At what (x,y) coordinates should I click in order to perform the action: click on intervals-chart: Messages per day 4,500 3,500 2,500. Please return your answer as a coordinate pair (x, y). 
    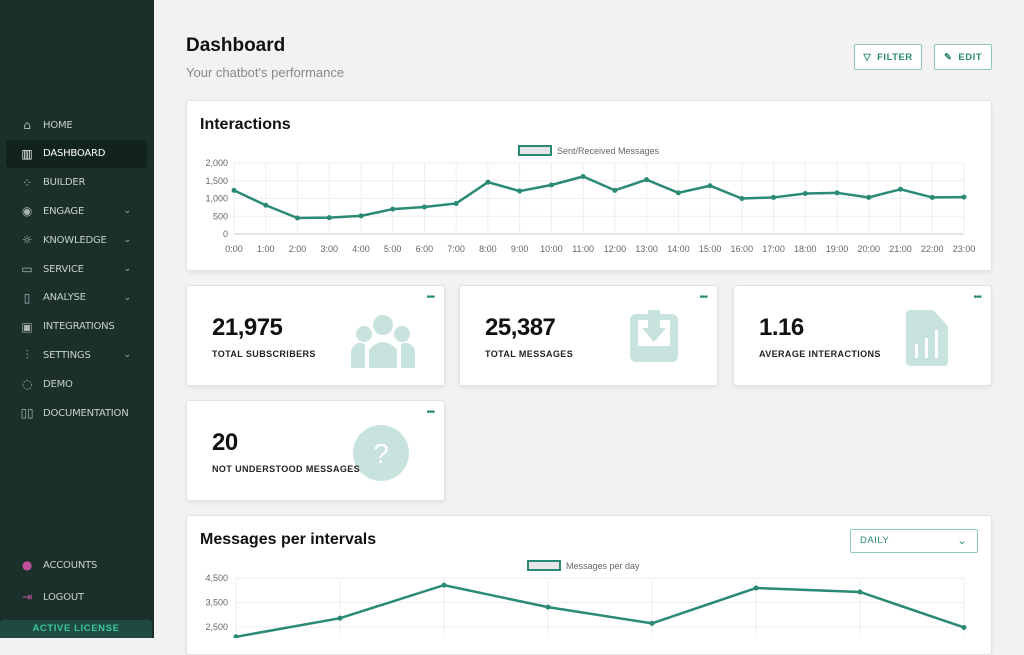
    Looking at the image, I should click on (586, 599).